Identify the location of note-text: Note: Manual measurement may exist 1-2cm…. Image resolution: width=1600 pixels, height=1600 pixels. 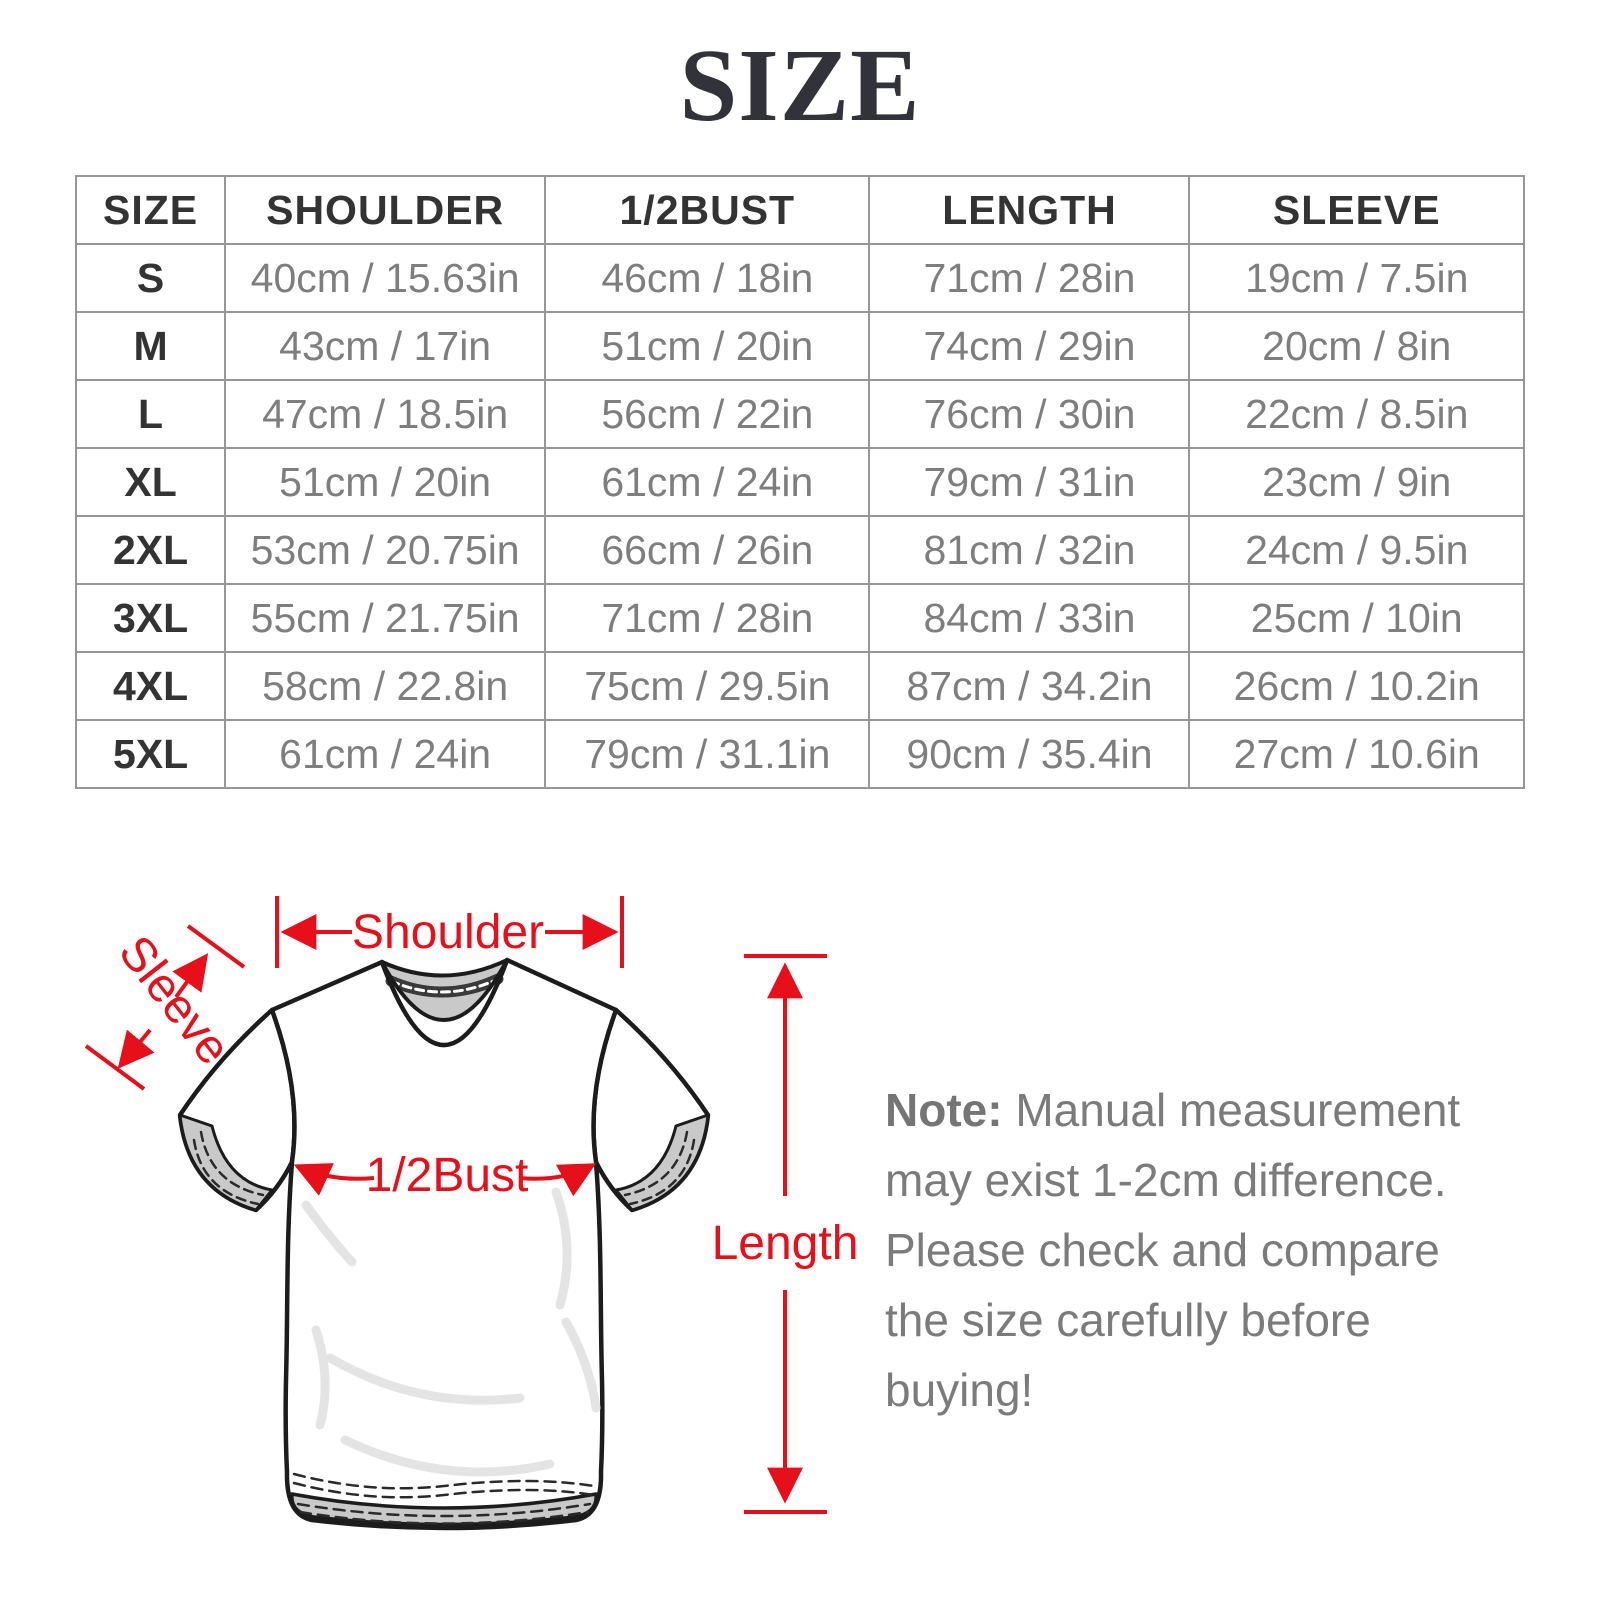
(1194, 1250).